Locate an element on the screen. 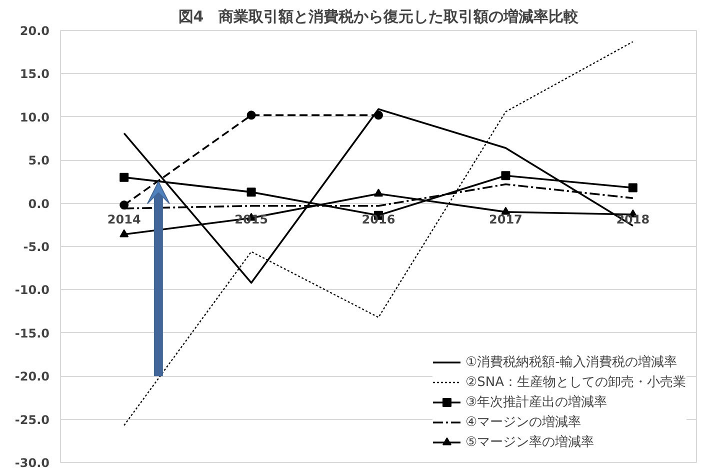 The width and height of the screenshot is (720, 476). legend-label: ①消費税納税額-輸入消費税の増減率 is located at coordinates (571, 362).